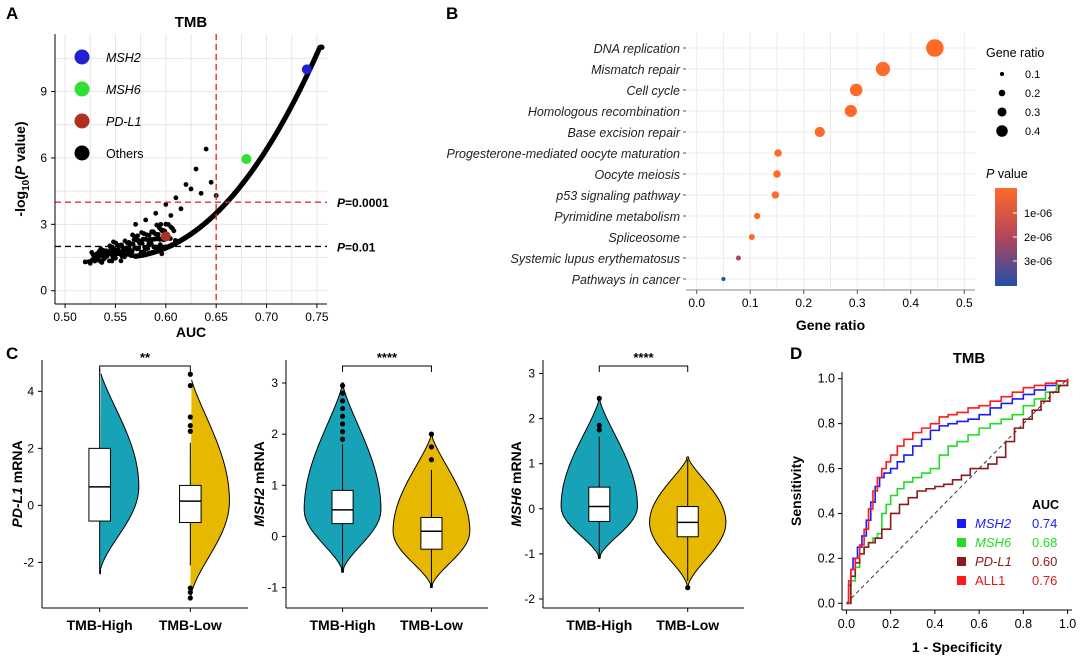  Describe the element at coordinates (1044, 542) in the screenshot. I see `legend-auc-value: 0.68` at that location.